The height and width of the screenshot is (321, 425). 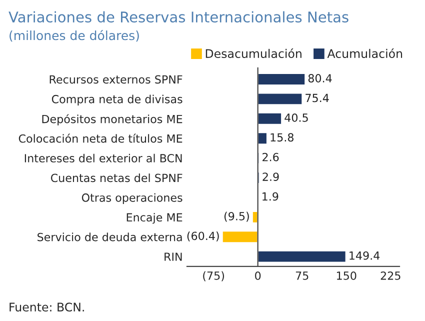 What do you see at coordinates (103, 158) in the screenshot?
I see `y-tick-label: Intereses del exterior al BCN` at bounding box center [103, 158].